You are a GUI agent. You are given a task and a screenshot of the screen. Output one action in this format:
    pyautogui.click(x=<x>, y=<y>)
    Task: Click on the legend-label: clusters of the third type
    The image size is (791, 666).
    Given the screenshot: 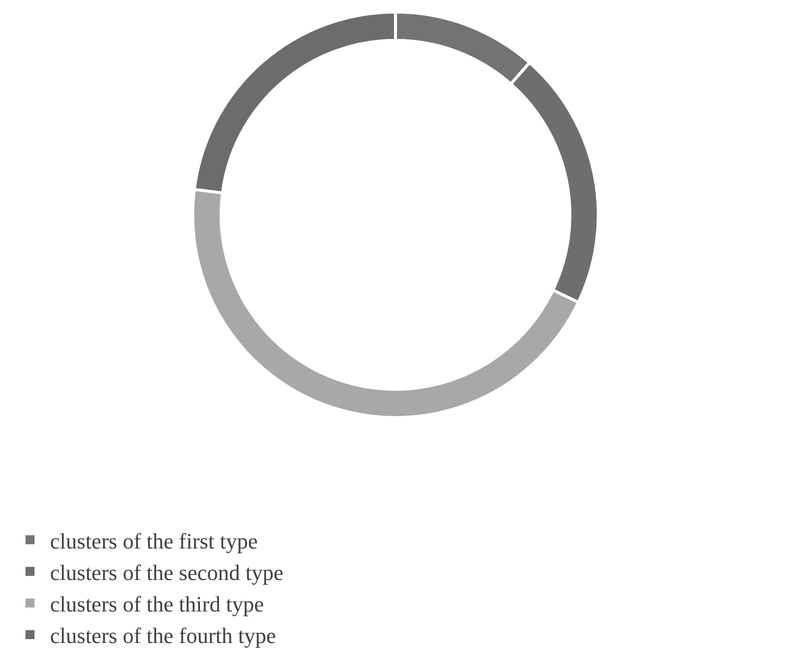 What is the action you would take?
    pyautogui.click(x=157, y=604)
    